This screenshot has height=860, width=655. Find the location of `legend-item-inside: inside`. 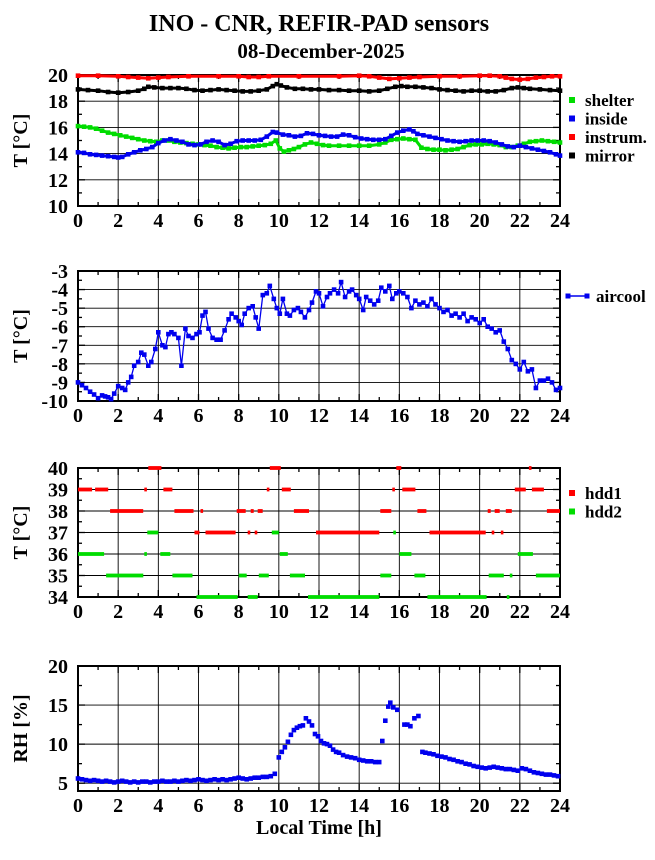

legend-item-inside: inside is located at coordinates (598, 119).